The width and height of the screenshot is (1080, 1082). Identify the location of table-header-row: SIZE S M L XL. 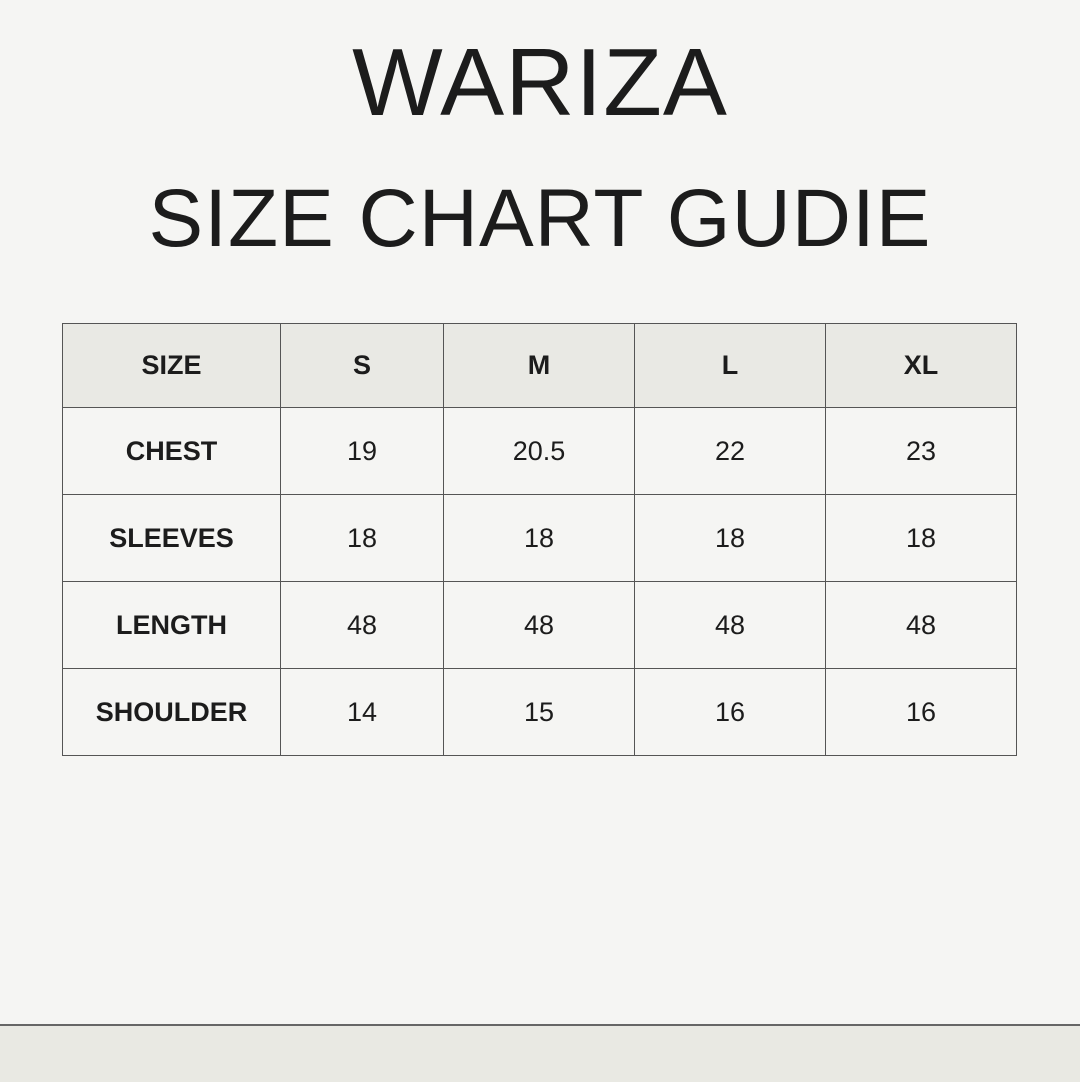
(539, 365).